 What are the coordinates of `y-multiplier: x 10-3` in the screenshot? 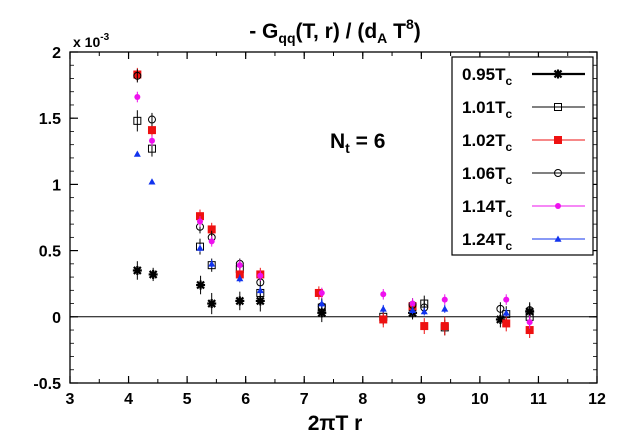 It's located at (91, 41).